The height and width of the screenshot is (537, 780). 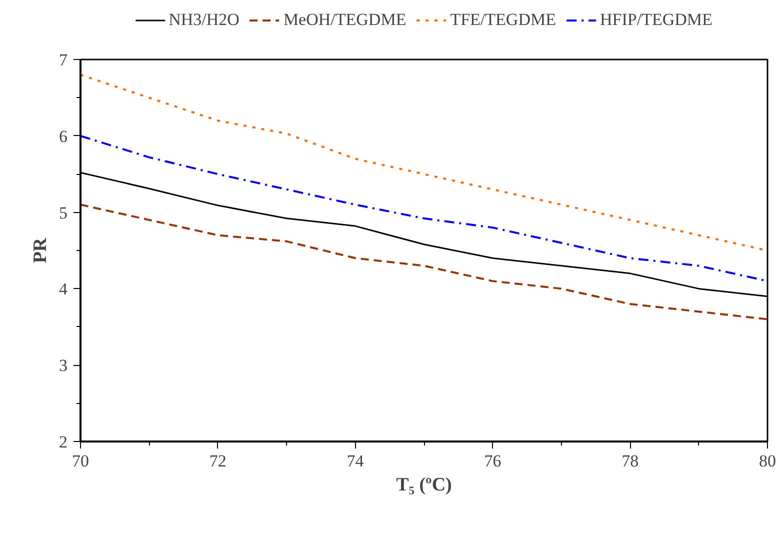 I want to click on y-axis-title: PR, so click(x=40, y=251).